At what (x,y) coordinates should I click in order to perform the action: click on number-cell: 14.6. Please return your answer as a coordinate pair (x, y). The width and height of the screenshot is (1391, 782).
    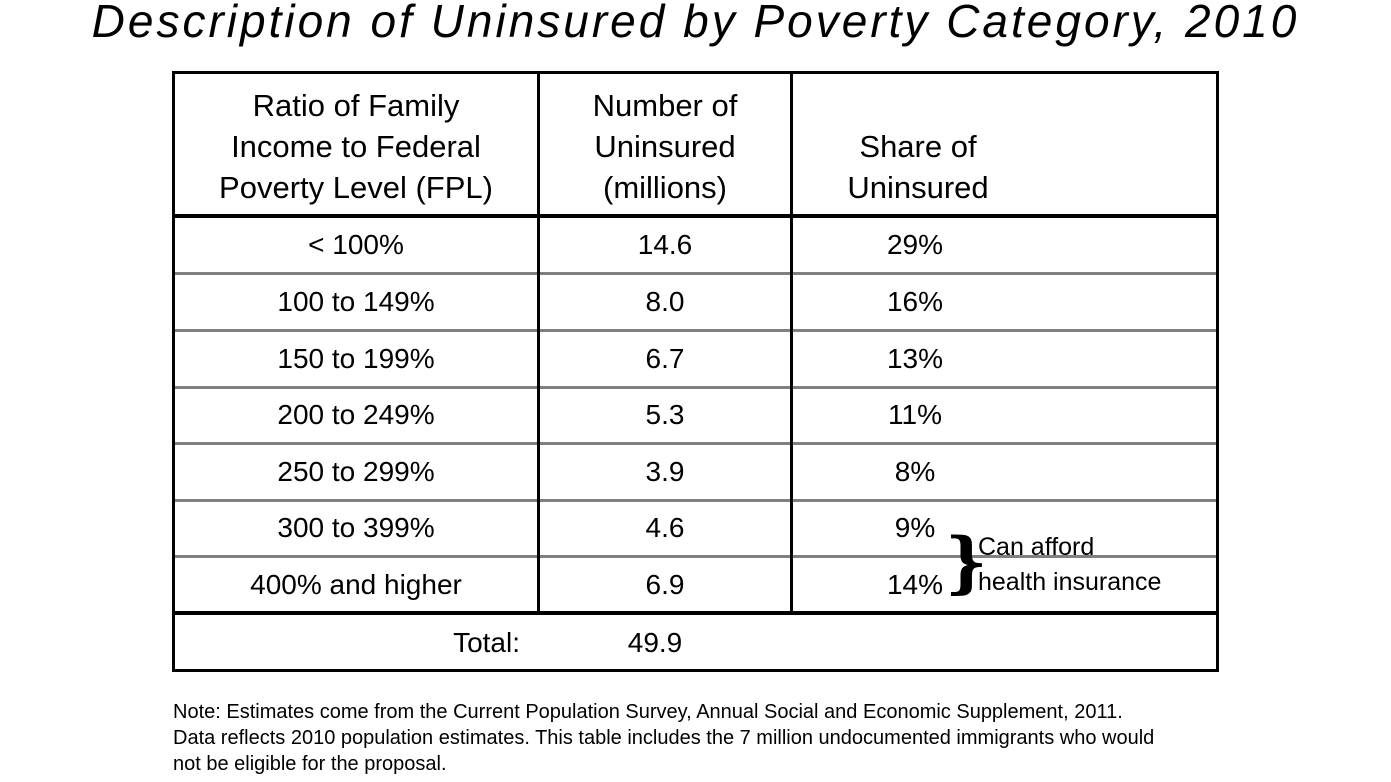
    Looking at the image, I should click on (665, 244).